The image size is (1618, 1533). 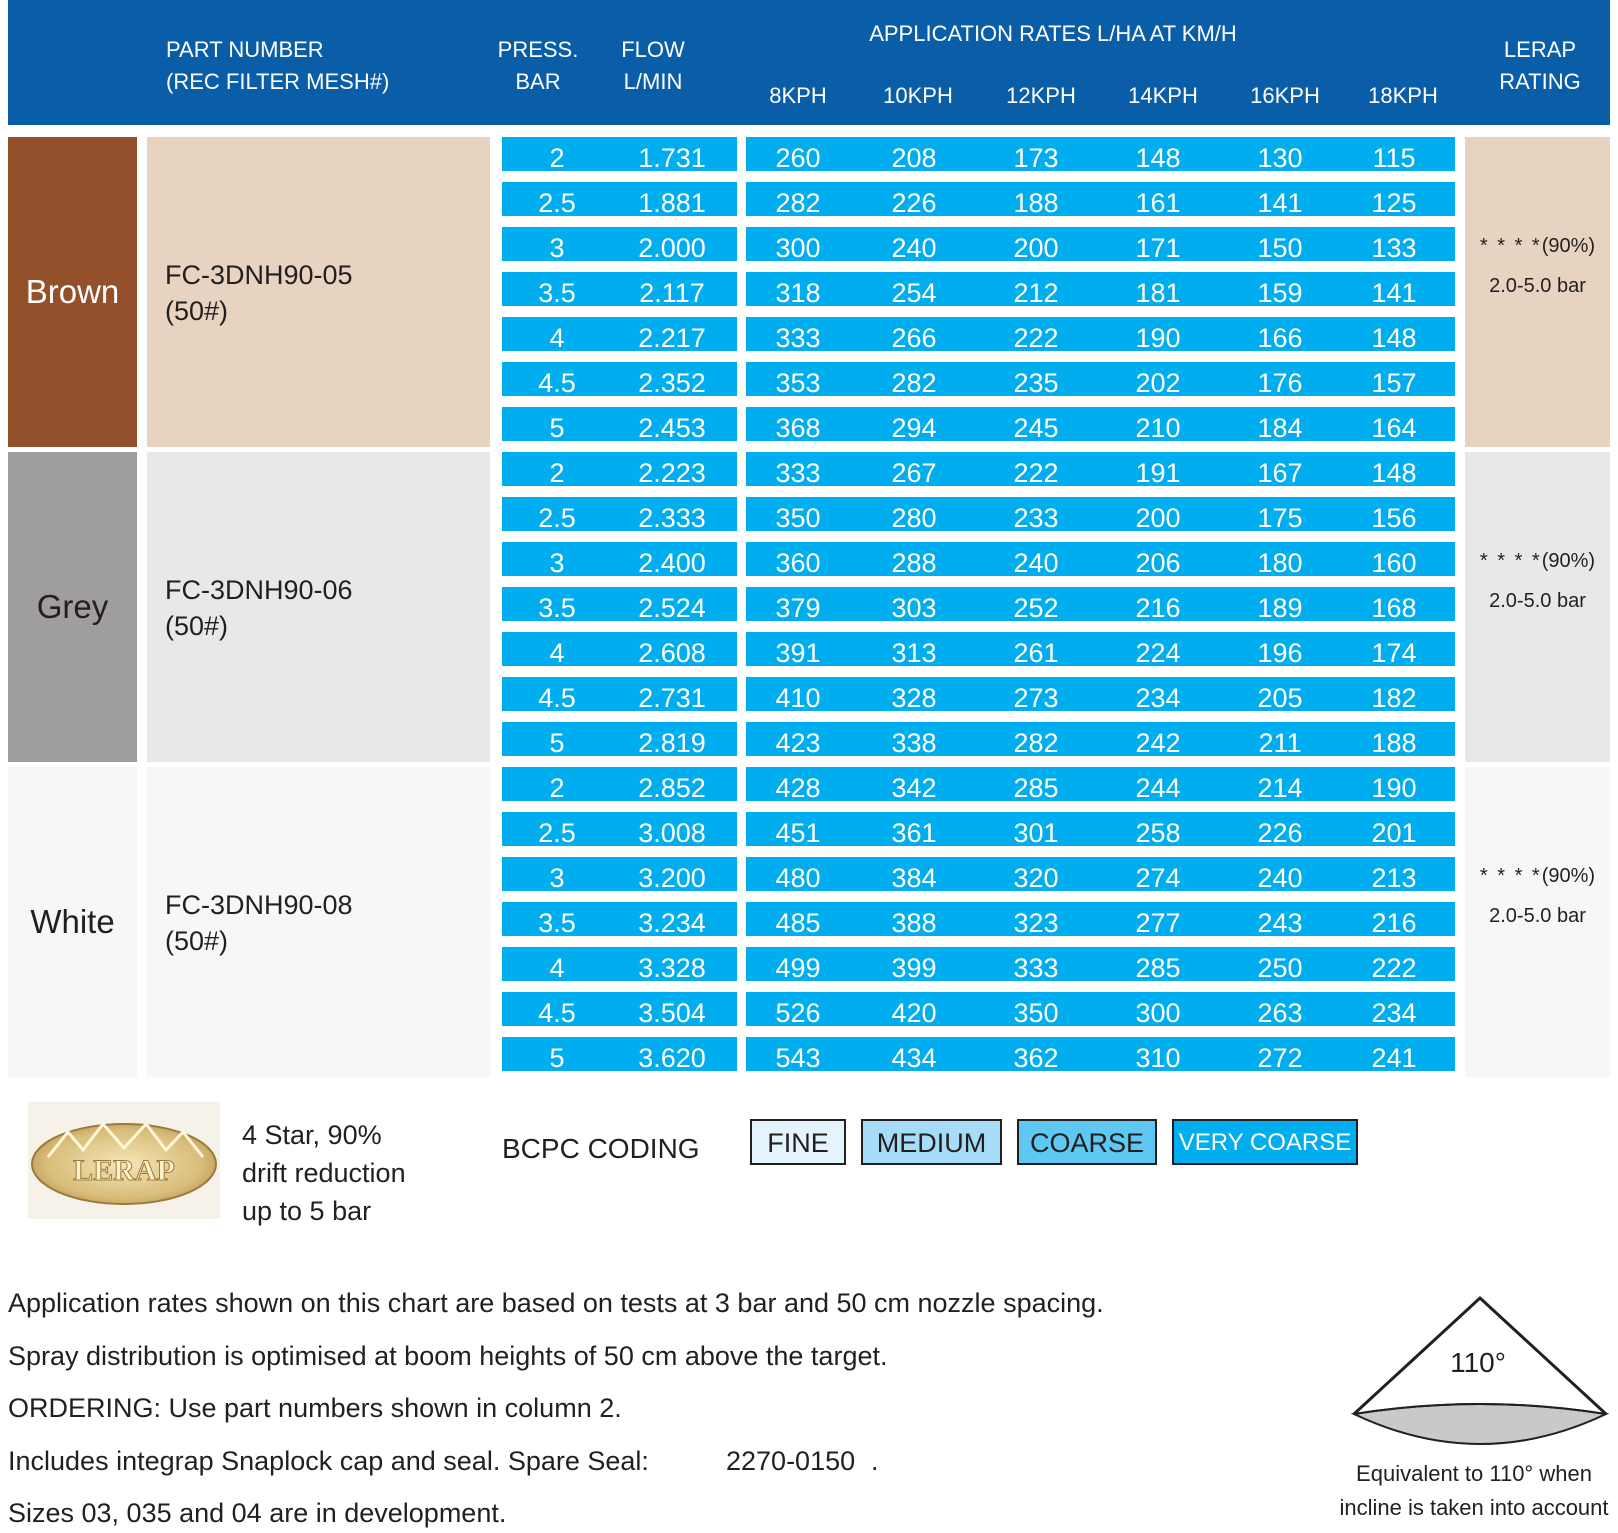 I want to click on flow-cell: 3.234, so click(x=672, y=923).